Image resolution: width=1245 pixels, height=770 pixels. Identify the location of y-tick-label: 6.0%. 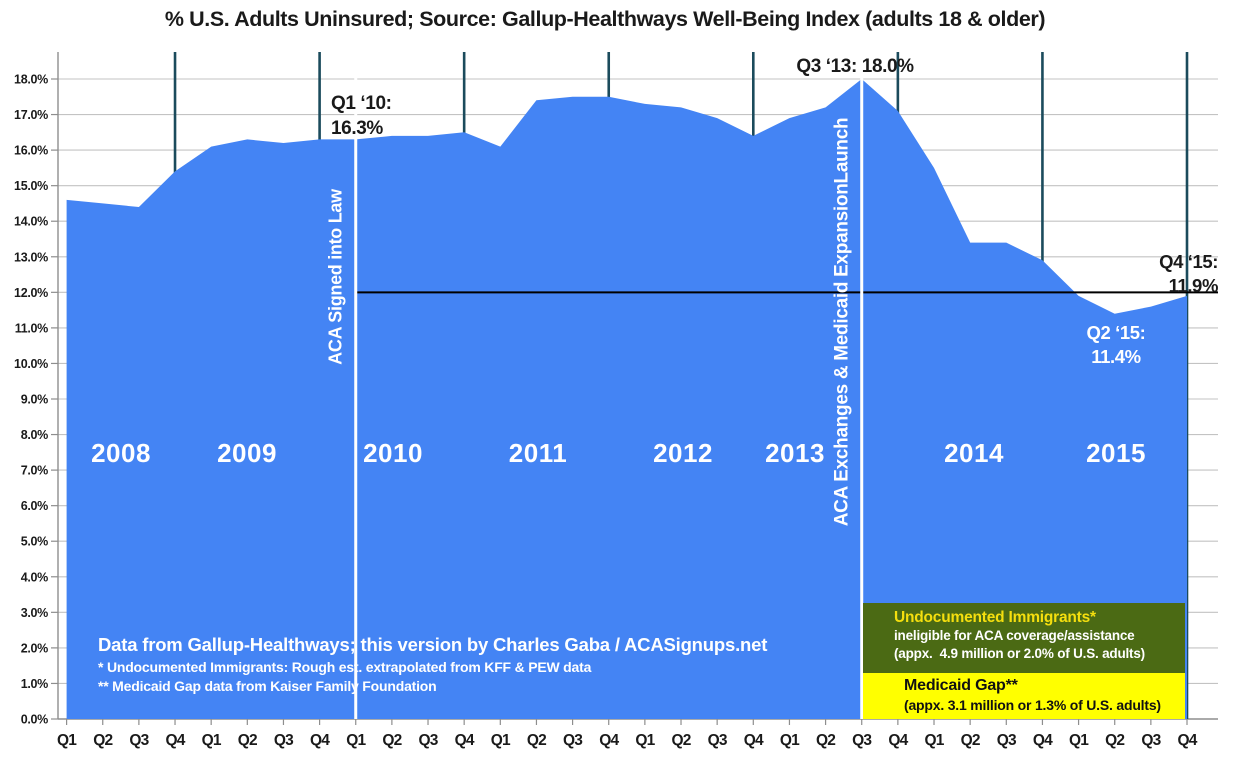
(34, 506).